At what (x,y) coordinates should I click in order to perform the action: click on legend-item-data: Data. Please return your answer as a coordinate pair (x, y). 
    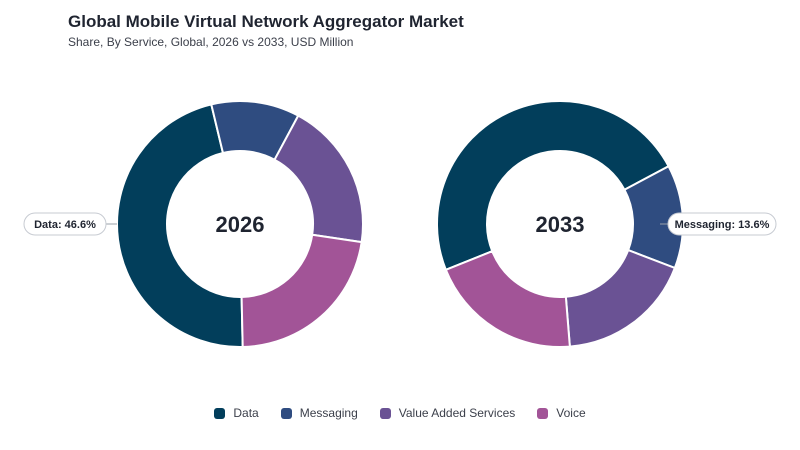
    Looking at the image, I should click on (236, 413).